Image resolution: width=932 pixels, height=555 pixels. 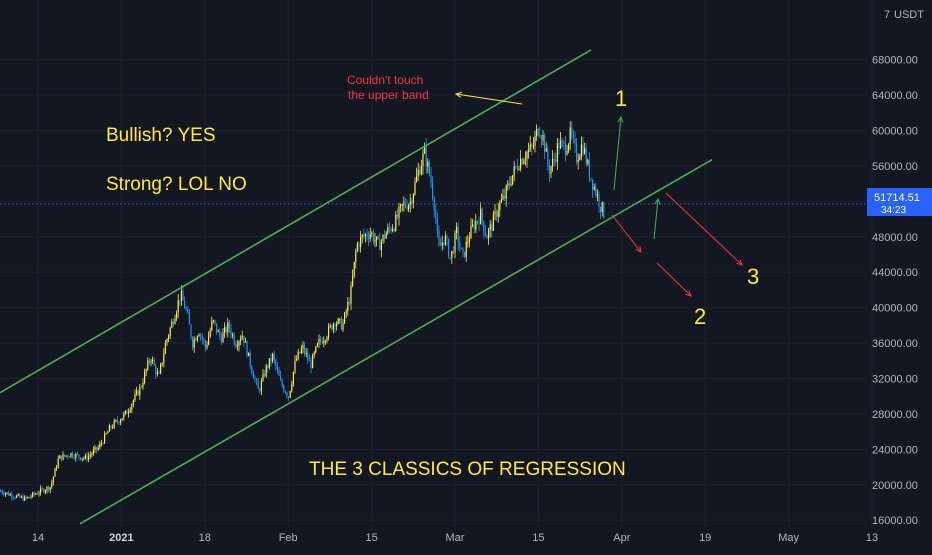 What do you see at coordinates (872, 538) in the screenshot?
I see `x-tick-label: 13` at bounding box center [872, 538].